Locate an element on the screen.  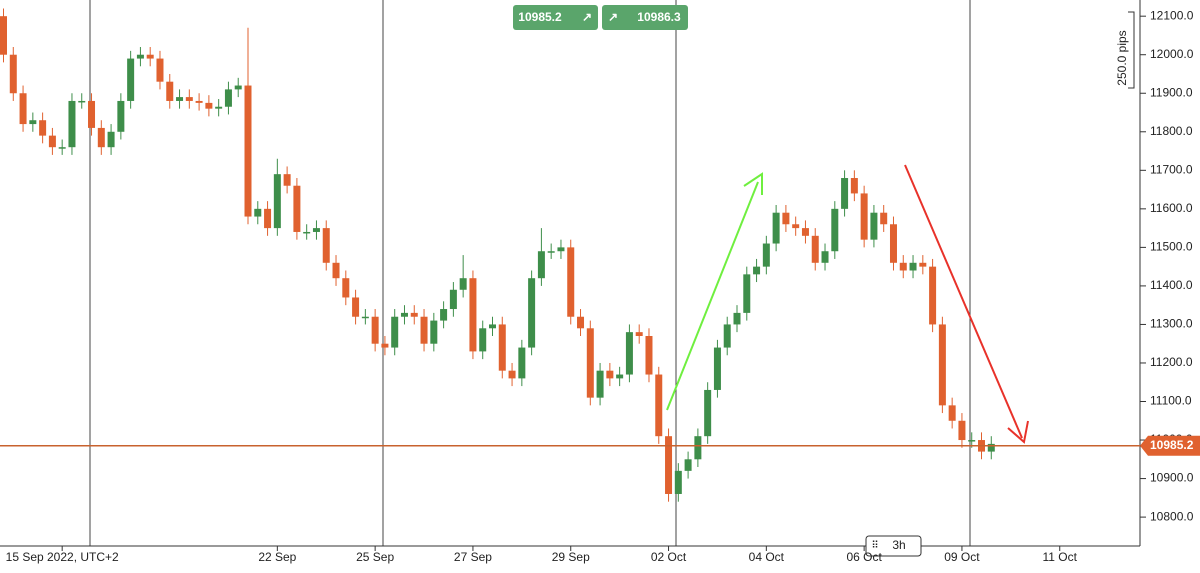
x-tick-label: 02 Oct is located at coordinates (669, 557).